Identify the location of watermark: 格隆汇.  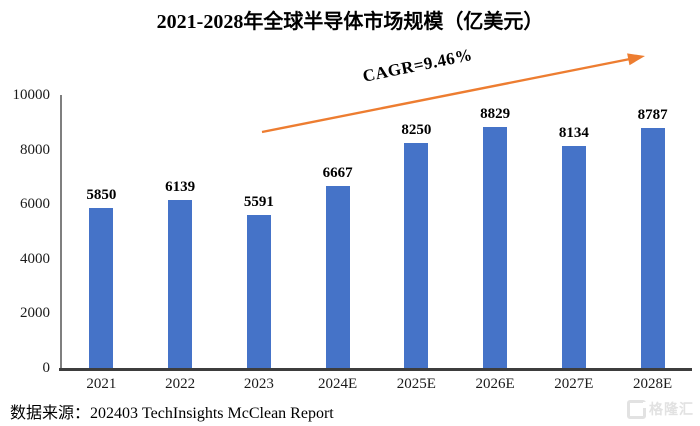
(660, 409).